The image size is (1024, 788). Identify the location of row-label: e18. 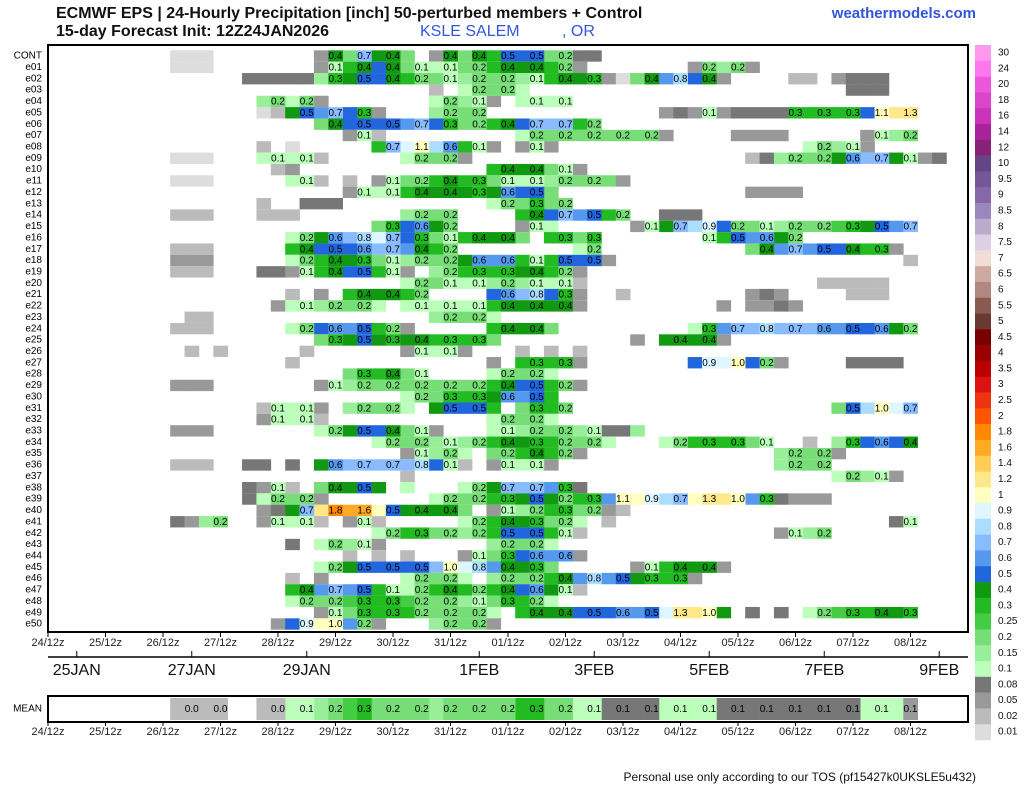
(33, 260).